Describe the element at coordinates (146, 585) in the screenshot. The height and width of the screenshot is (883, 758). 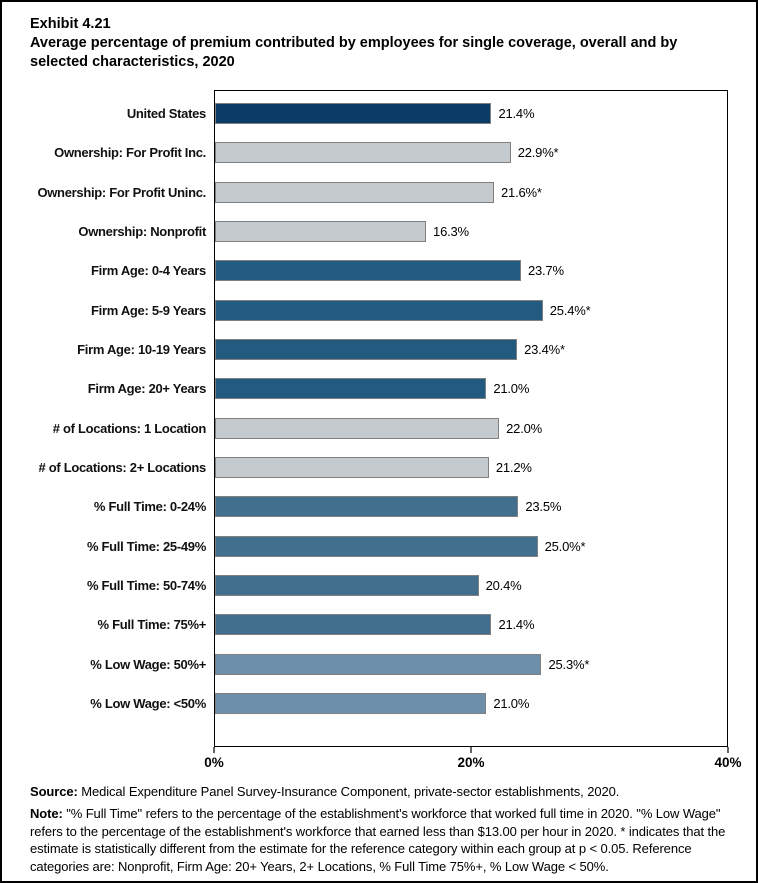
I see `category-label: % Full Time: 50-74%` at that location.